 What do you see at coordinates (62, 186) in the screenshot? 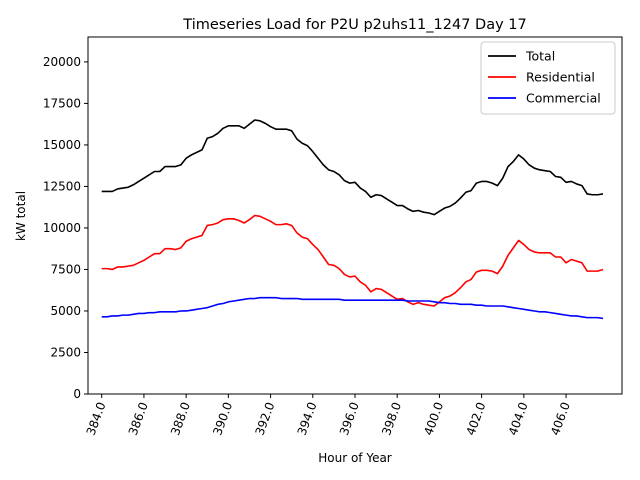
I see `y-tick-label: 12500` at bounding box center [62, 186].